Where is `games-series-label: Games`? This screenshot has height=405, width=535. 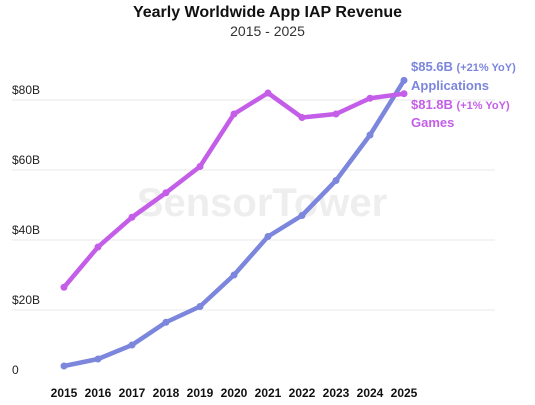 games-series-label: Games is located at coordinates (432, 122).